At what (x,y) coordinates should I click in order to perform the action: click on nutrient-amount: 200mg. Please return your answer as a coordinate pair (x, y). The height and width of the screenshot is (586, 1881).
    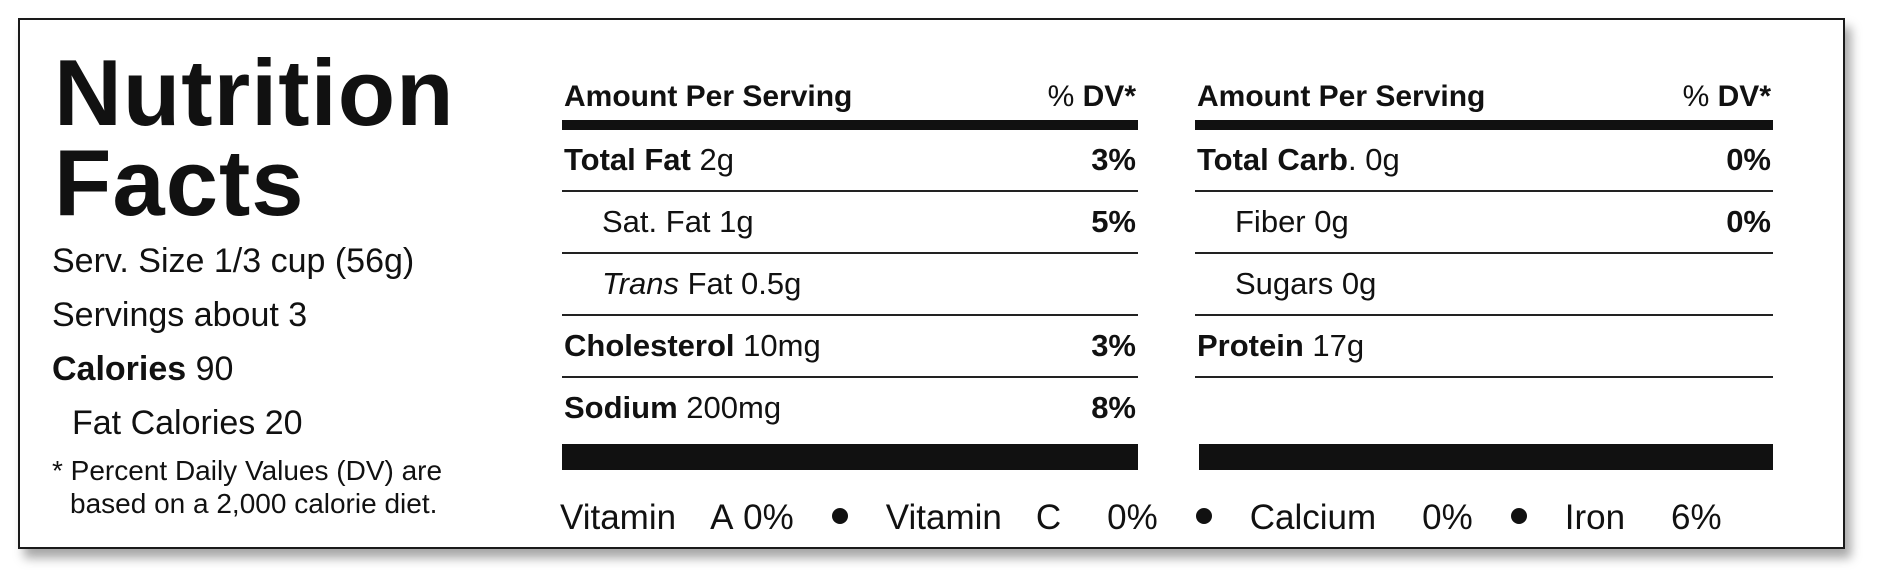
    Looking at the image, I should click on (729, 407).